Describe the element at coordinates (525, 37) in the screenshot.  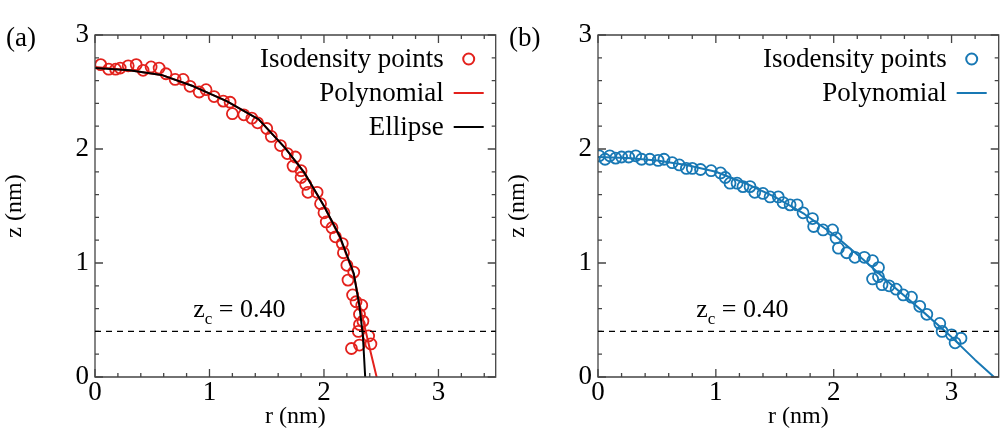
I see `text: (b)` at that location.